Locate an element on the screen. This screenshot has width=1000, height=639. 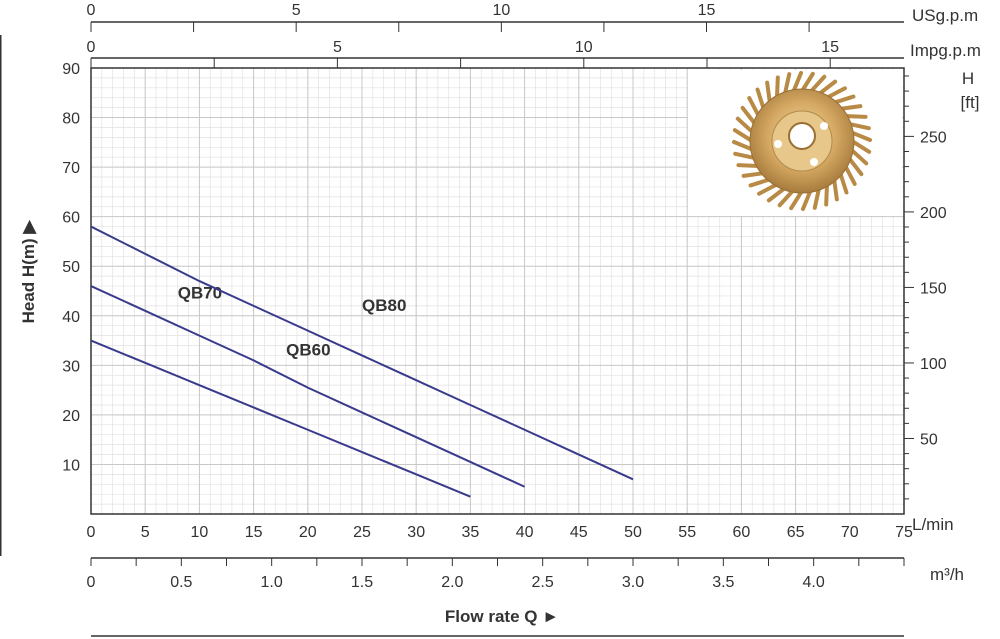
x-tick-label: 70 is located at coordinates (850, 532).